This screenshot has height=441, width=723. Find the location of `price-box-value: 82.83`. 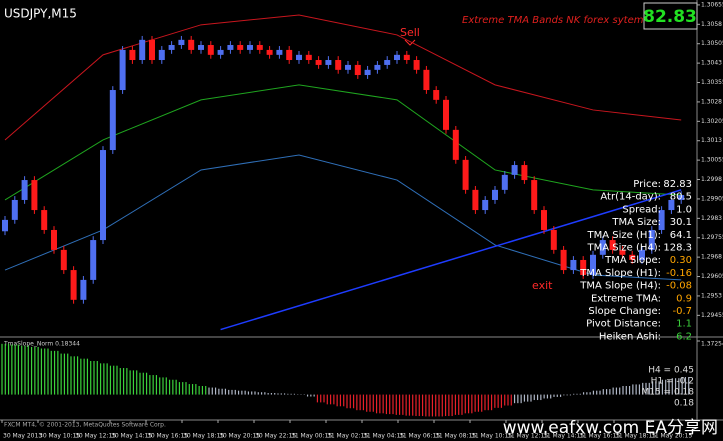

price-box-value: 82.83 is located at coordinates (670, 17).